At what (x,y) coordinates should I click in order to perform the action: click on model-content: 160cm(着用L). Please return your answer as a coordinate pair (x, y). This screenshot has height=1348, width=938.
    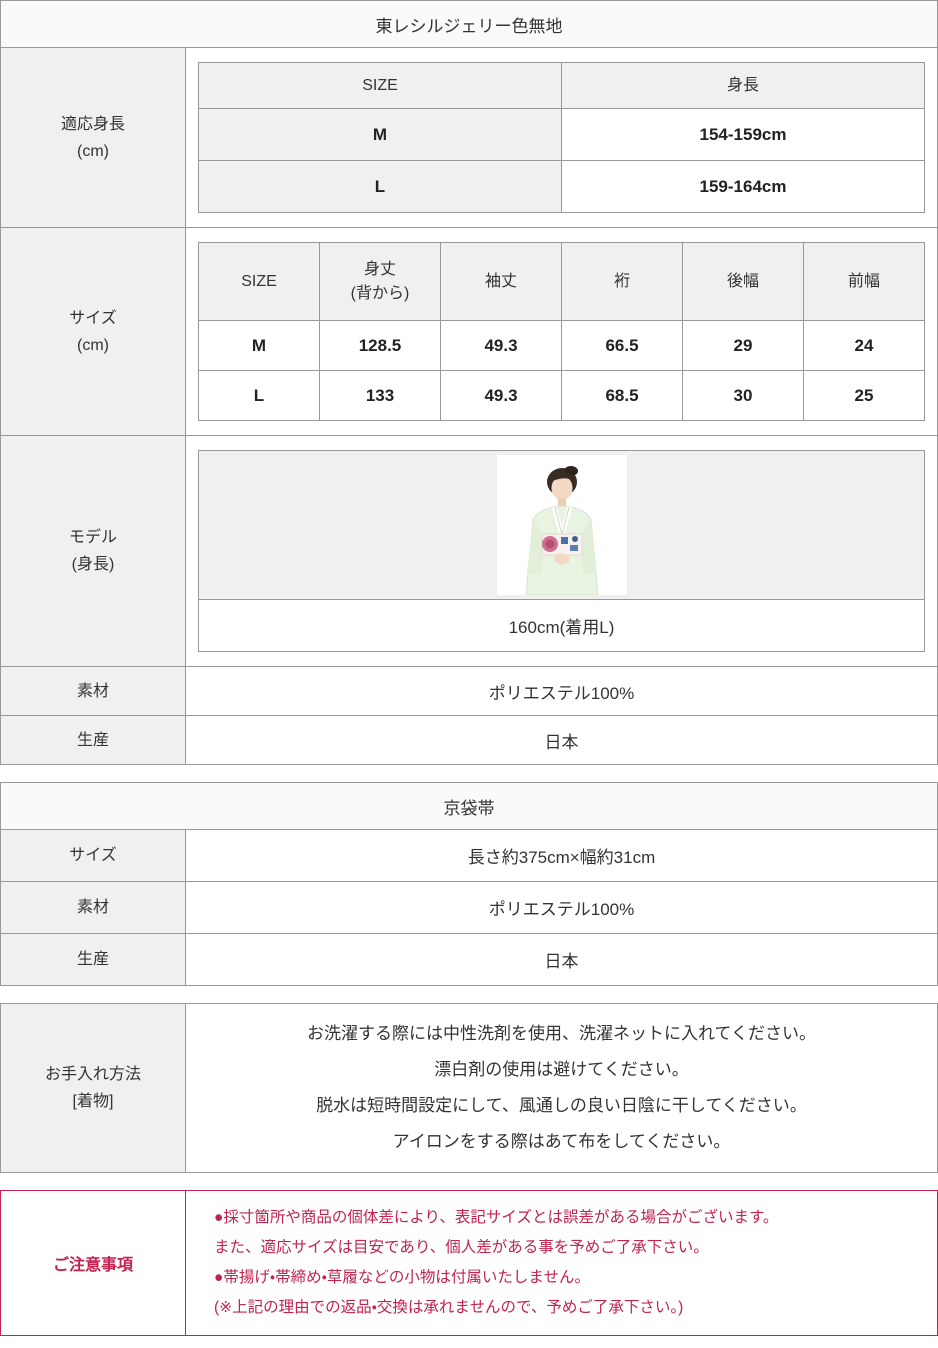
    Looking at the image, I should click on (561, 551).